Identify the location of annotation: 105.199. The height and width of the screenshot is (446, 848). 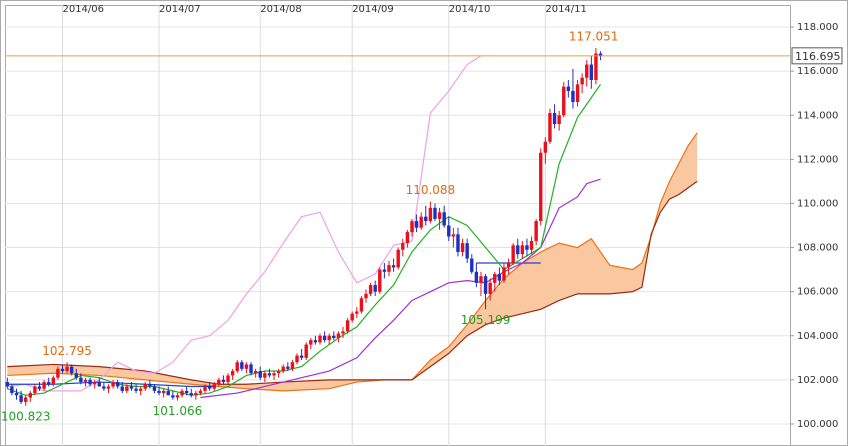
(486, 320).